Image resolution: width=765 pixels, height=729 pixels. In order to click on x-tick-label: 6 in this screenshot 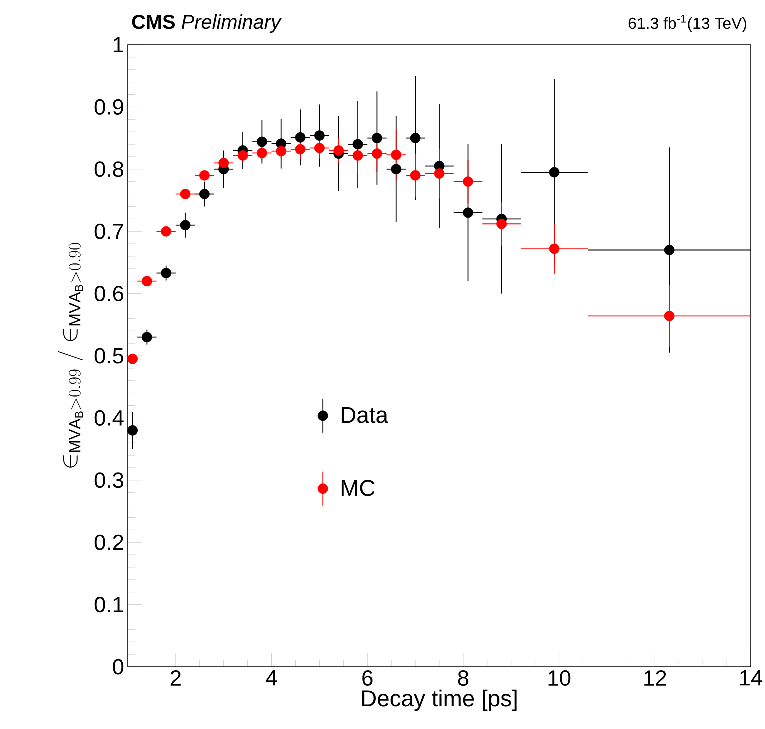, I will do `click(367, 678)`.